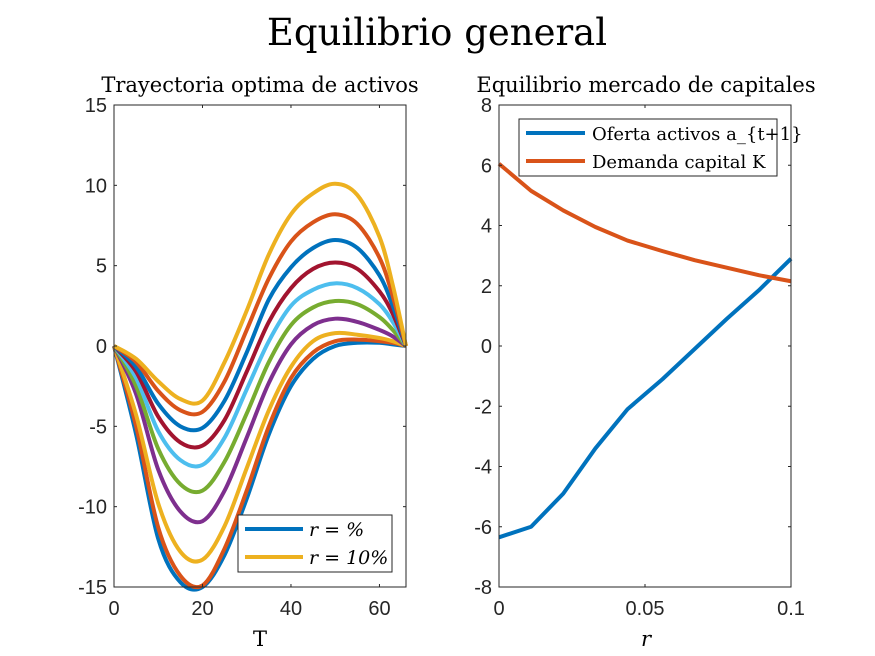 The image size is (875, 656). What do you see at coordinates (101, 267) in the screenshot?
I see `y-tick-label: 5` at bounding box center [101, 267].